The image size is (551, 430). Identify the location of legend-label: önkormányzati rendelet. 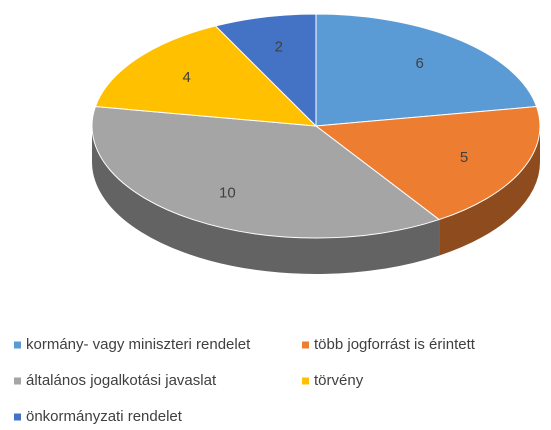
(104, 416).